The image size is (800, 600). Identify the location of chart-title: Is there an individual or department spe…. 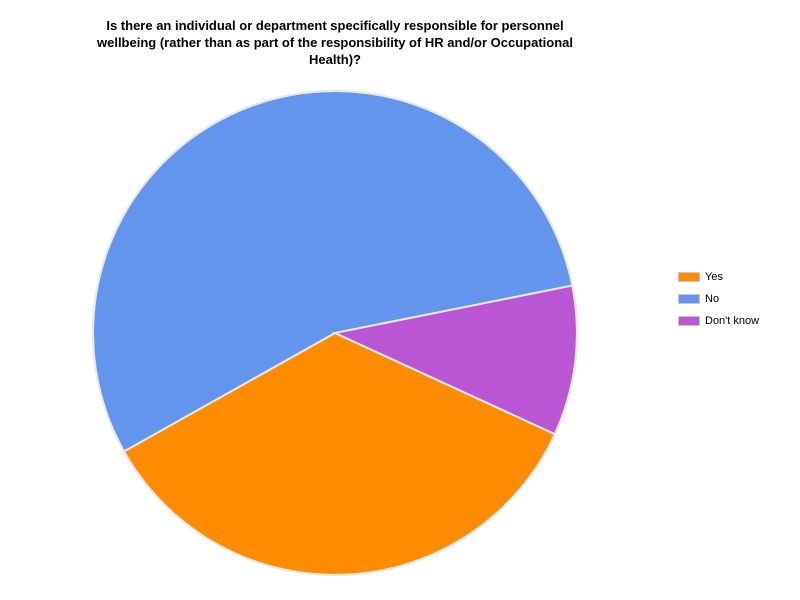
(335, 42).